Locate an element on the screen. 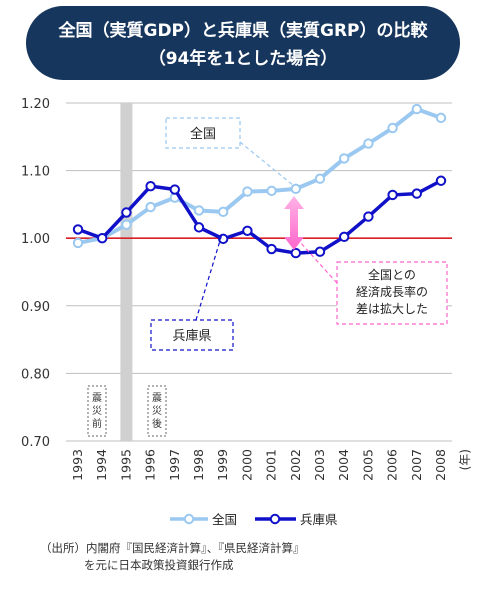 The width and height of the screenshot is (488, 591). gap-note-line-2: 経済成長率の is located at coordinates (392, 291).